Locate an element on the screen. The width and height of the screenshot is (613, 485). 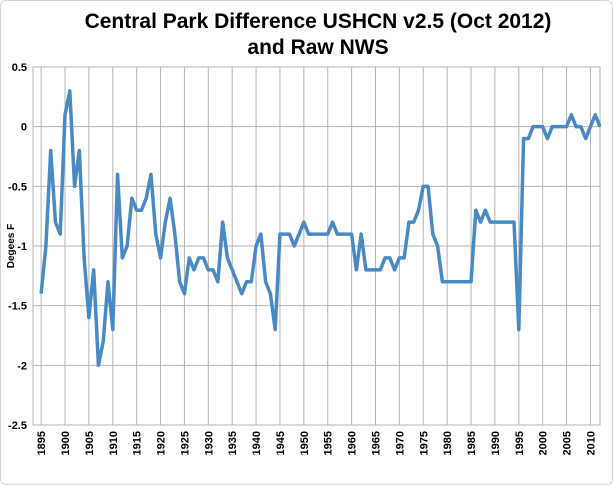
x-tick-label: 1915 is located at coordinates (138, 443).